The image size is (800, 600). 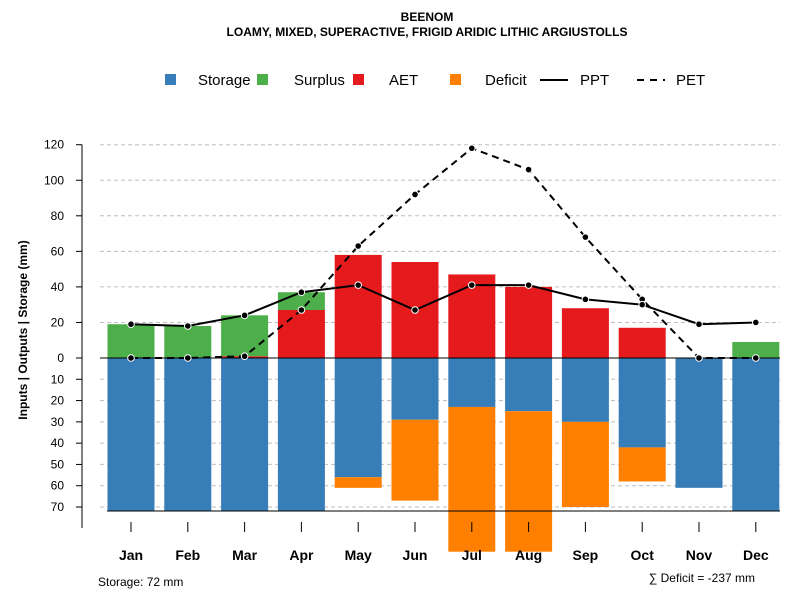 What do you see at coordinates (756, 555) in the screenshot?
I see `x-tick-label-dec: Dec` at bounding box center [756, 555].